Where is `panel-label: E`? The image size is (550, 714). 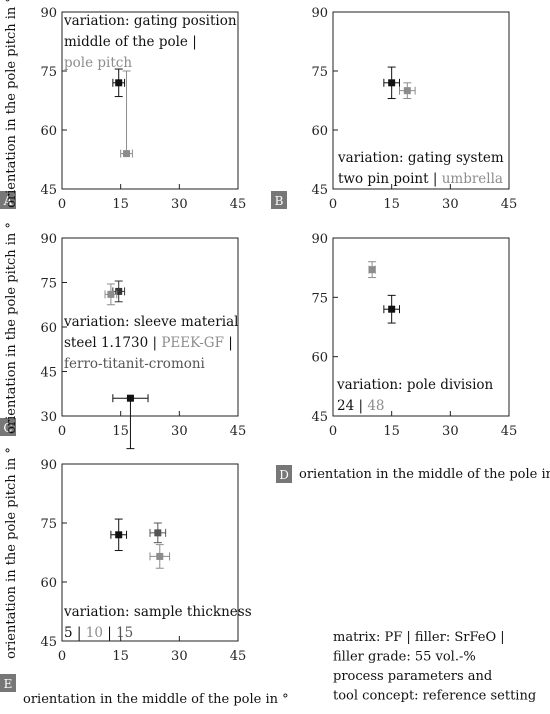 panel-label: E is located at coordinates (8, 684).